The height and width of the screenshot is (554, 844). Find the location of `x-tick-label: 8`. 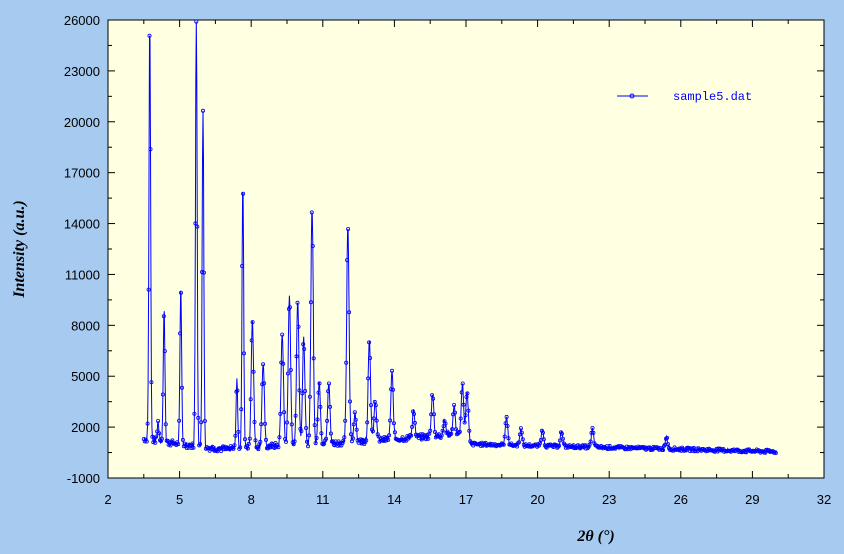

x-tick-label: 8 is located at coordinates (251, 499).